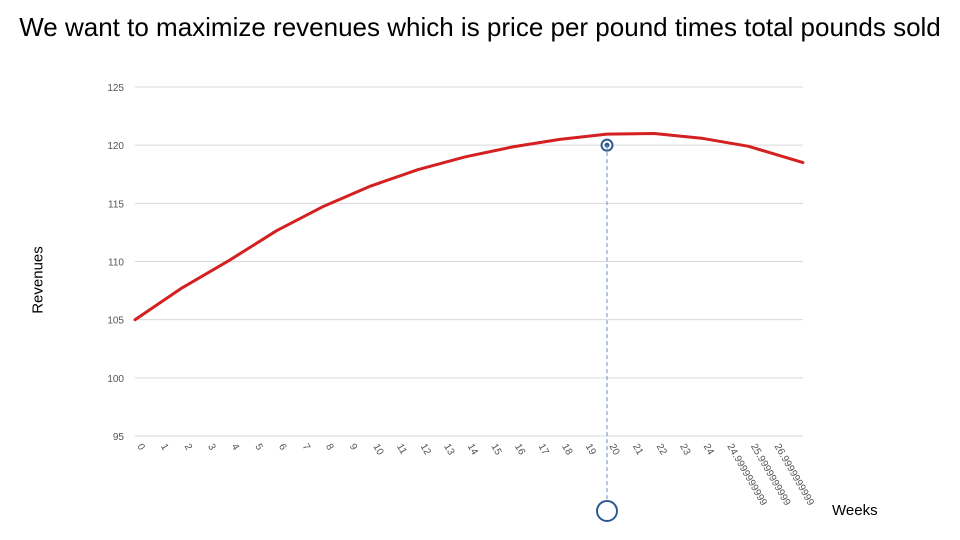 This screenshot has width=960, height=540. What do you see at coordinates (855, 510) in the screenshot?
I see `x-axis-label: Weeks` at bounding box center [855, 510].